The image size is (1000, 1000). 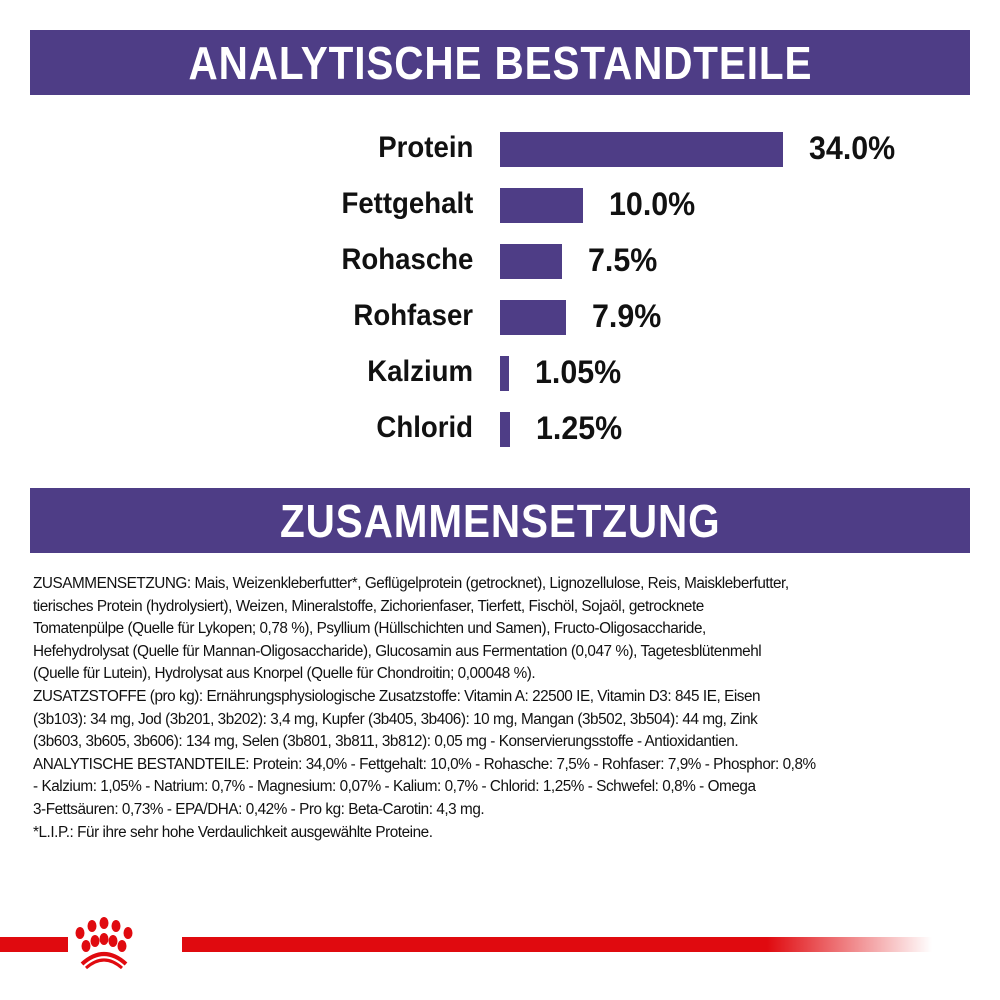 What do you see at coordinates (623, 260) in the screenshot?
I see `value-label: 7.5%` at bounding box center [623, 260].